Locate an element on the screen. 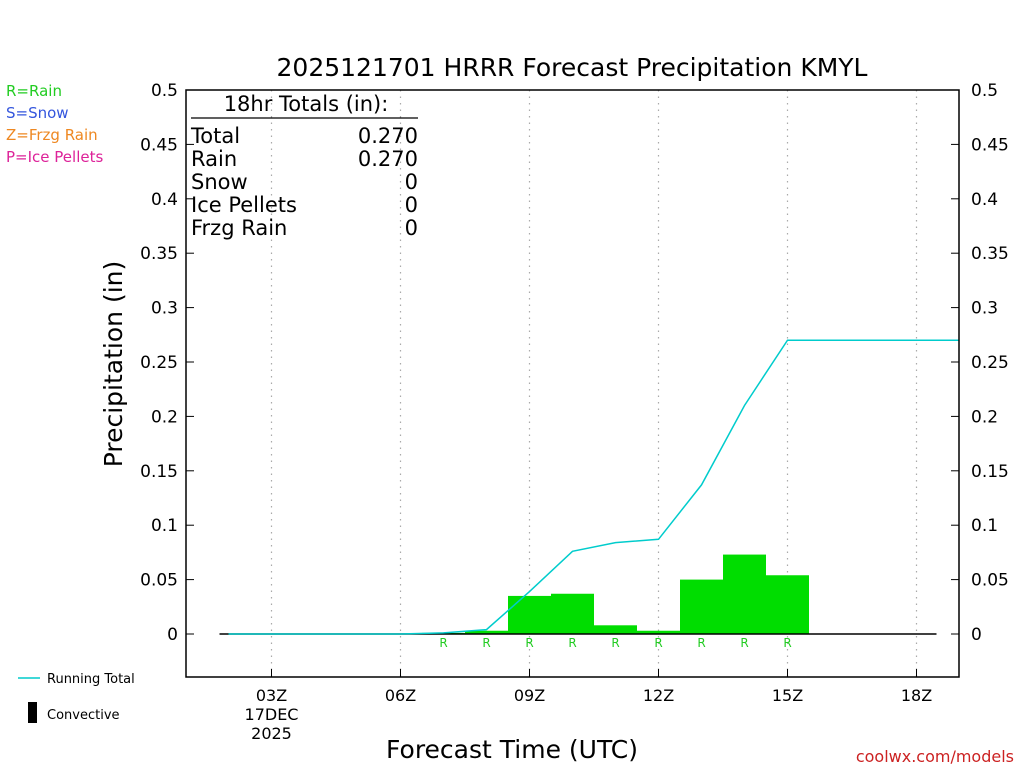 Image resolution: width=1024 pixels, height=768 pixels. y-tick-label-left-8: 0.4 is located at coordinates (164, 200).